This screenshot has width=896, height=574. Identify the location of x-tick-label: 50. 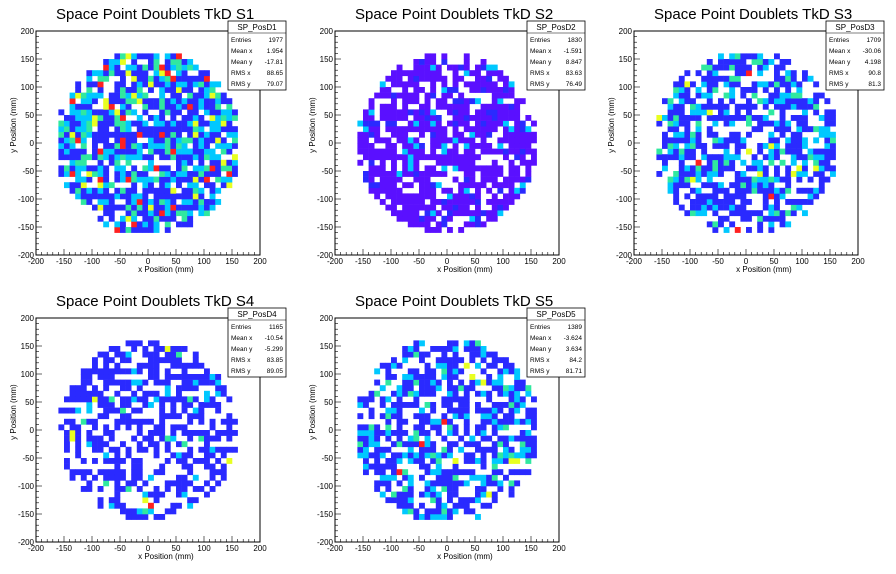
(176, 548).